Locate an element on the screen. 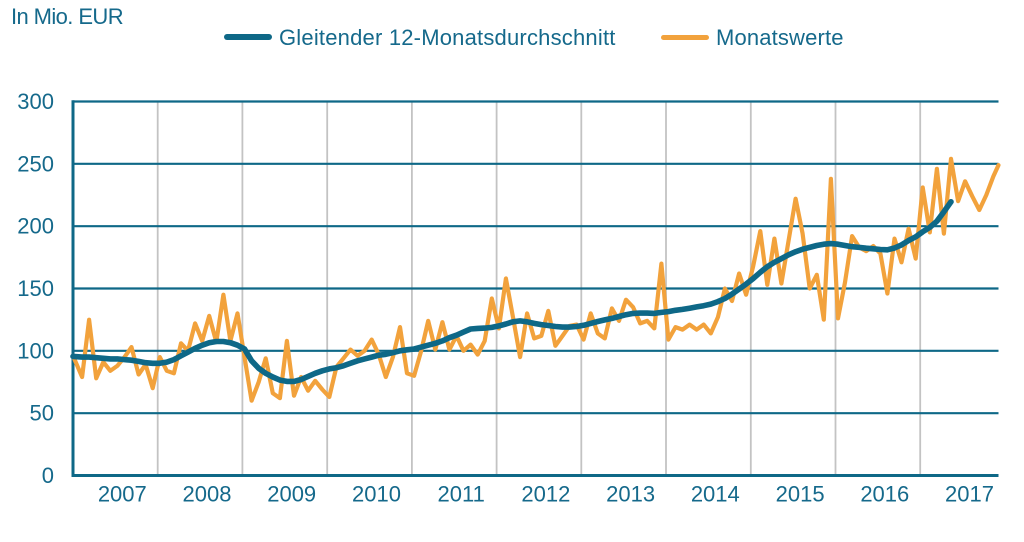  svg-text: 2010 is located at coordinates (376, 494).